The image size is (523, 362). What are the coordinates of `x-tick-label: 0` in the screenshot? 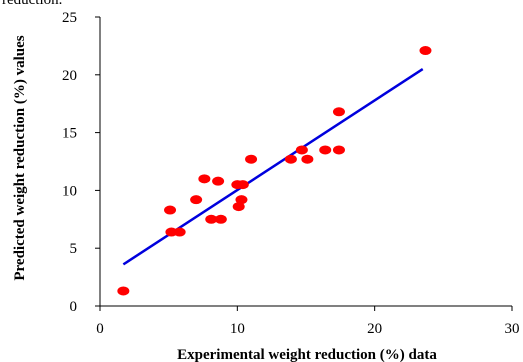 It's located at (100, 329).